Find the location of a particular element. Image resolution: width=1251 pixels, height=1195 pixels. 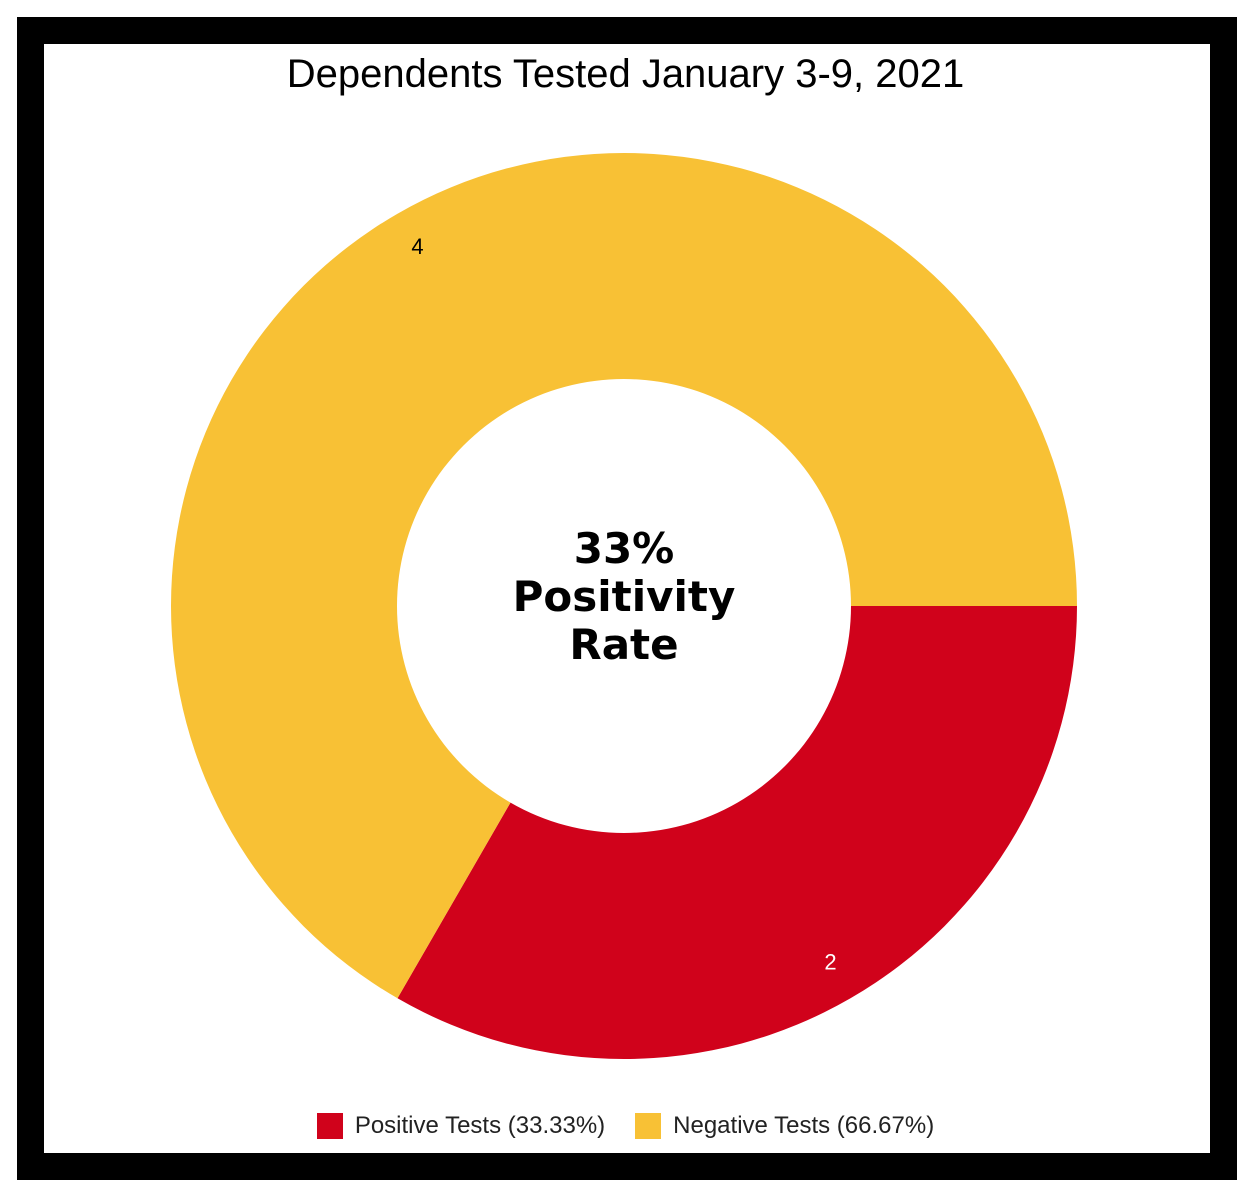

center-label: 33% Positivity Rate is located at coordinates (624, 597).